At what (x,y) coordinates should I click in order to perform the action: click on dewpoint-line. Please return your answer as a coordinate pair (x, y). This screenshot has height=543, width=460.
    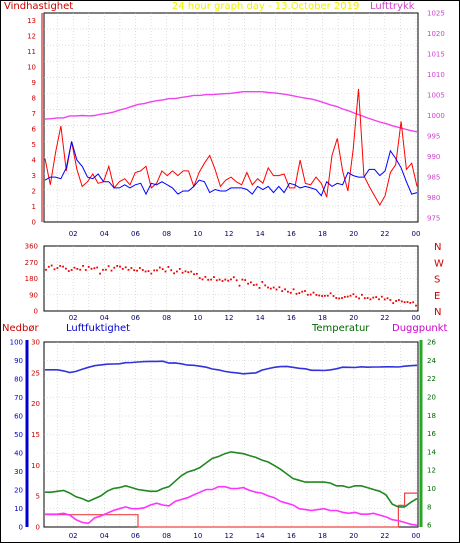
    Looking at the image, I should click on (231, 505).